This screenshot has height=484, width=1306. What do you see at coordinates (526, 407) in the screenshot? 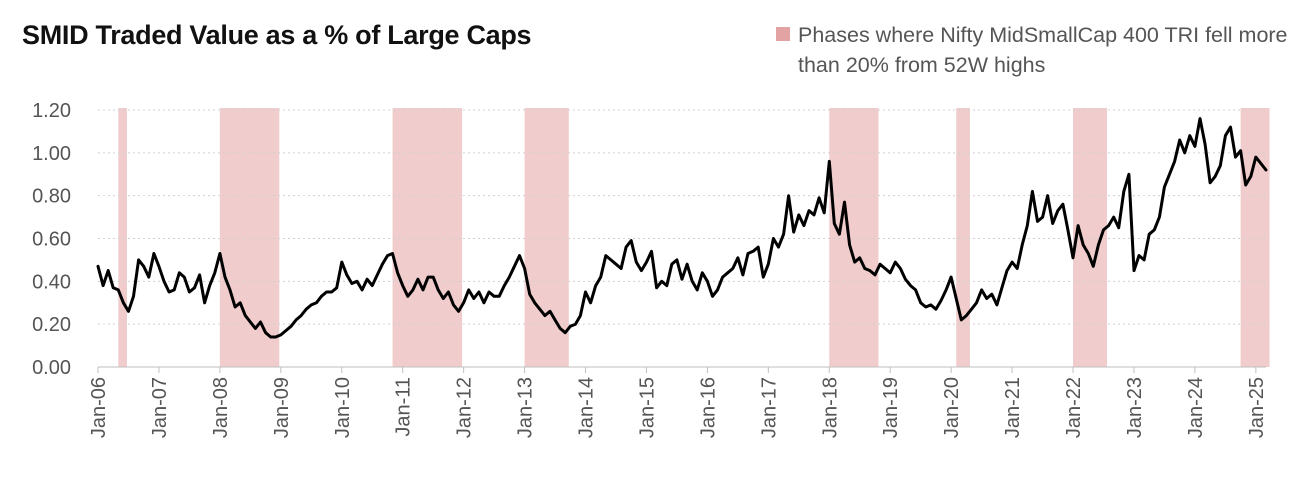
I see `x-tick-label: Jan-13` at bounding box center [526, 407].